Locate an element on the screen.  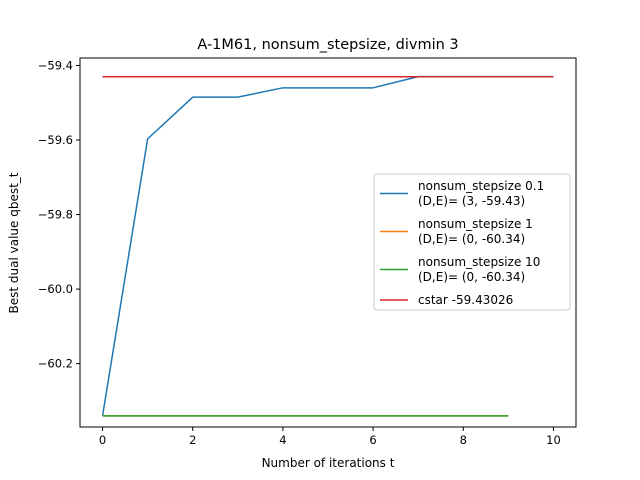
legend-label-0: nonsum_stepsize 0.1 is located at coordinates (481, 186).